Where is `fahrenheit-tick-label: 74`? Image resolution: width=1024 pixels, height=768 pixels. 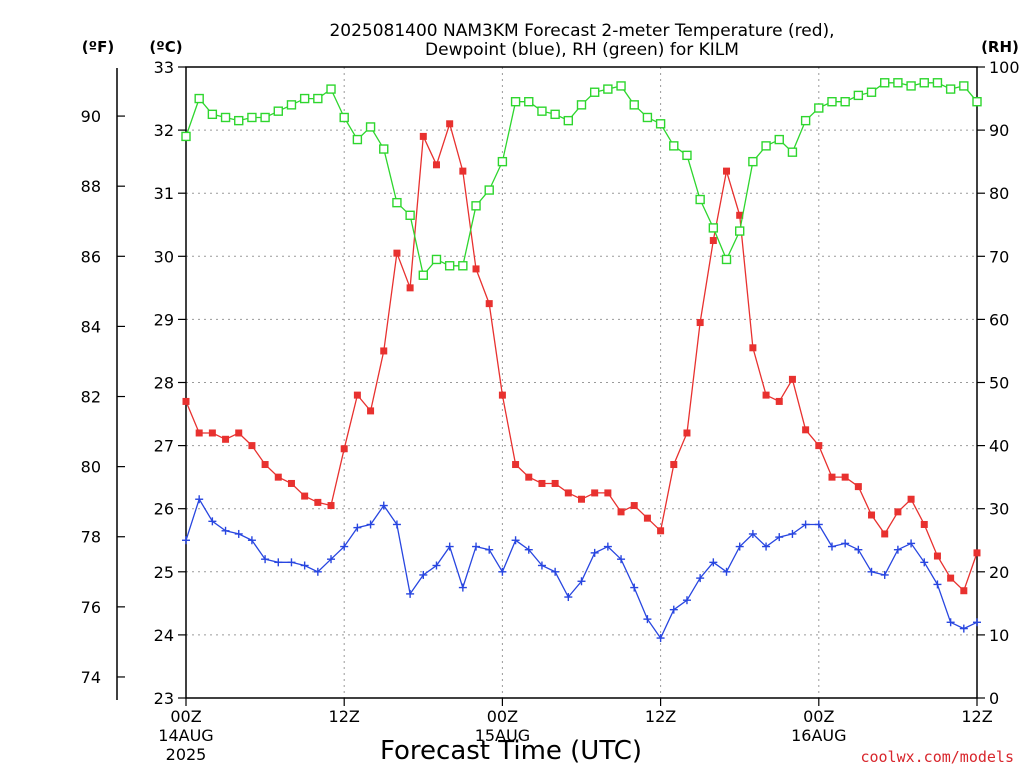 fahrenheit-tick-label: 74 is located at coordinates (91, 677).